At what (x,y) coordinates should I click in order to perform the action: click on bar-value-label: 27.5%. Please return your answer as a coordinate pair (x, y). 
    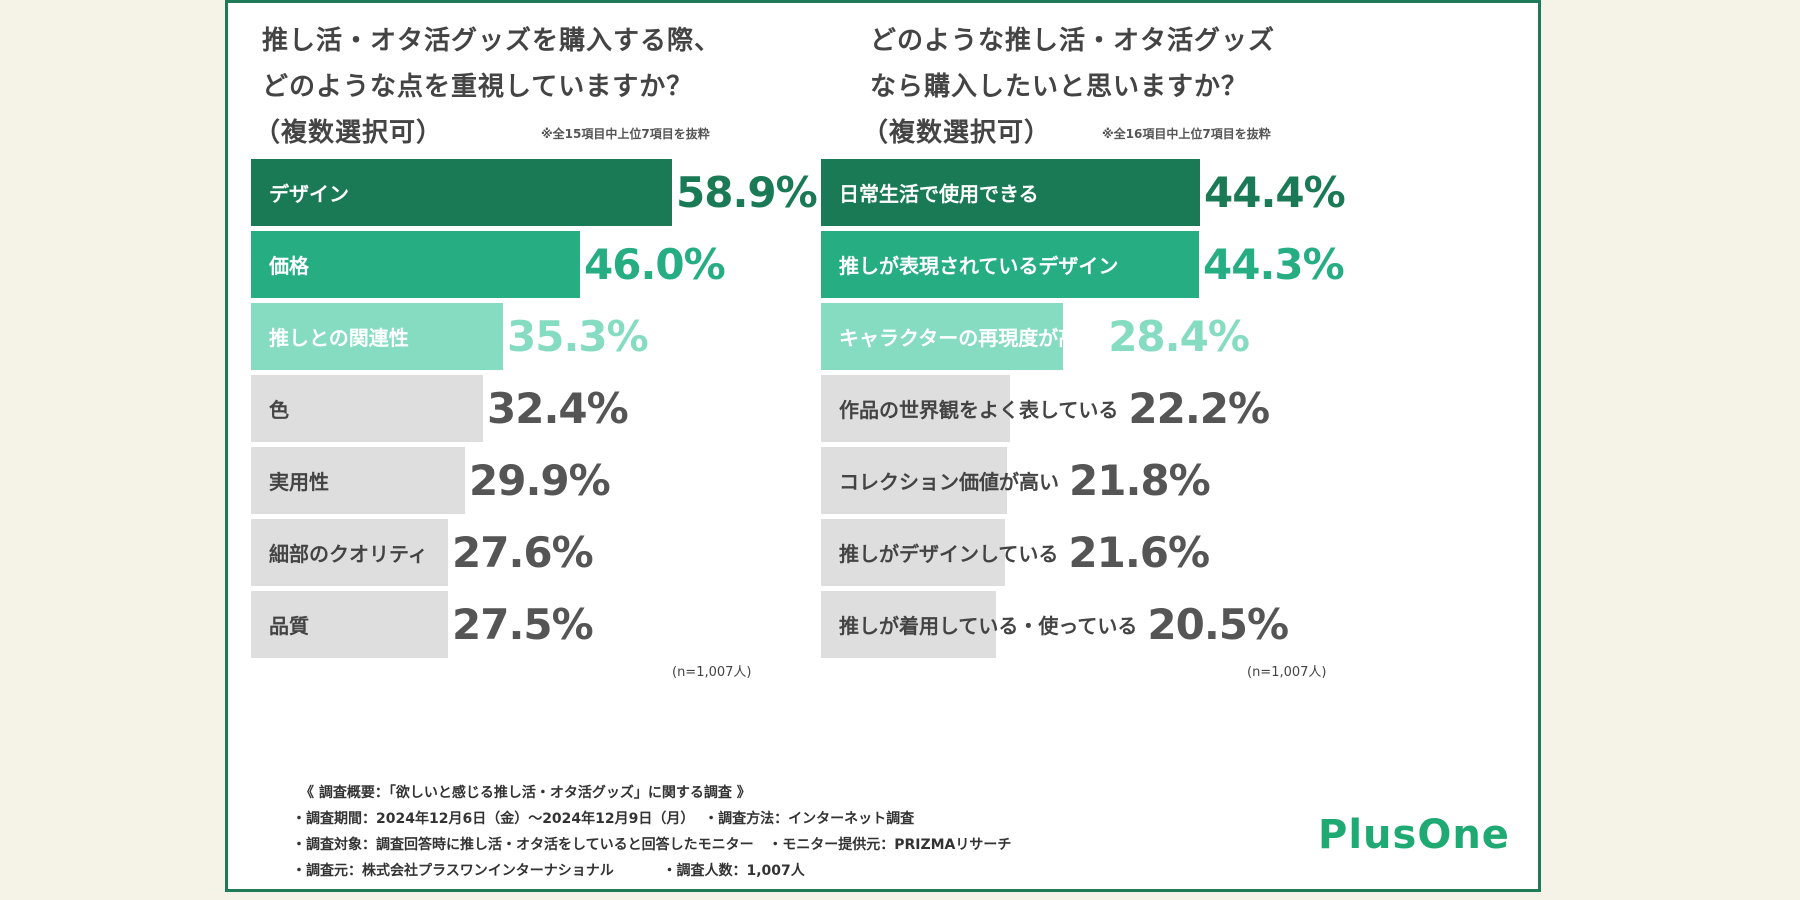
    Looking at the image, I should click on (523, 624).